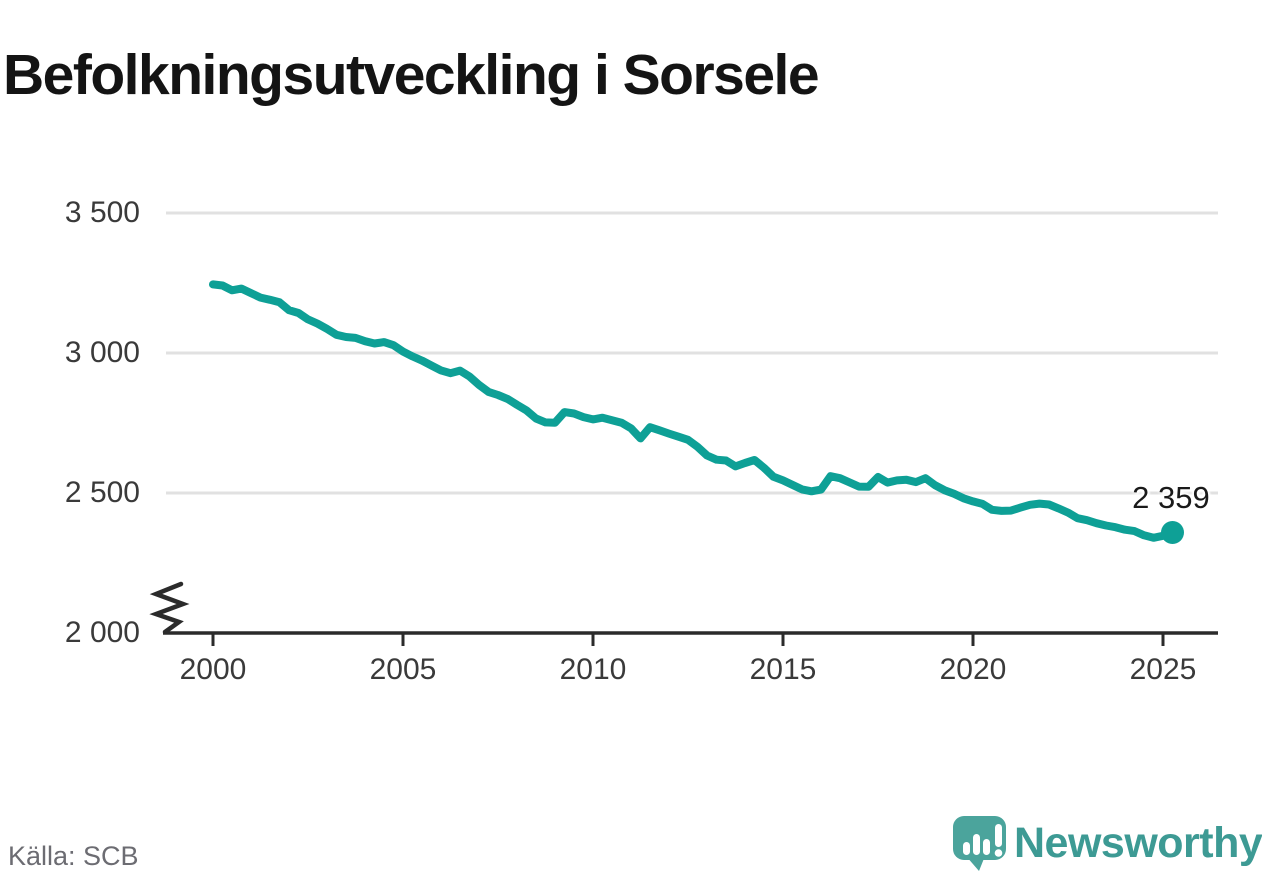  What do you see at coordinates (998, 853) in the screenshot?
I see `logo-exclamation-dot` at bounding box center [998, 853].